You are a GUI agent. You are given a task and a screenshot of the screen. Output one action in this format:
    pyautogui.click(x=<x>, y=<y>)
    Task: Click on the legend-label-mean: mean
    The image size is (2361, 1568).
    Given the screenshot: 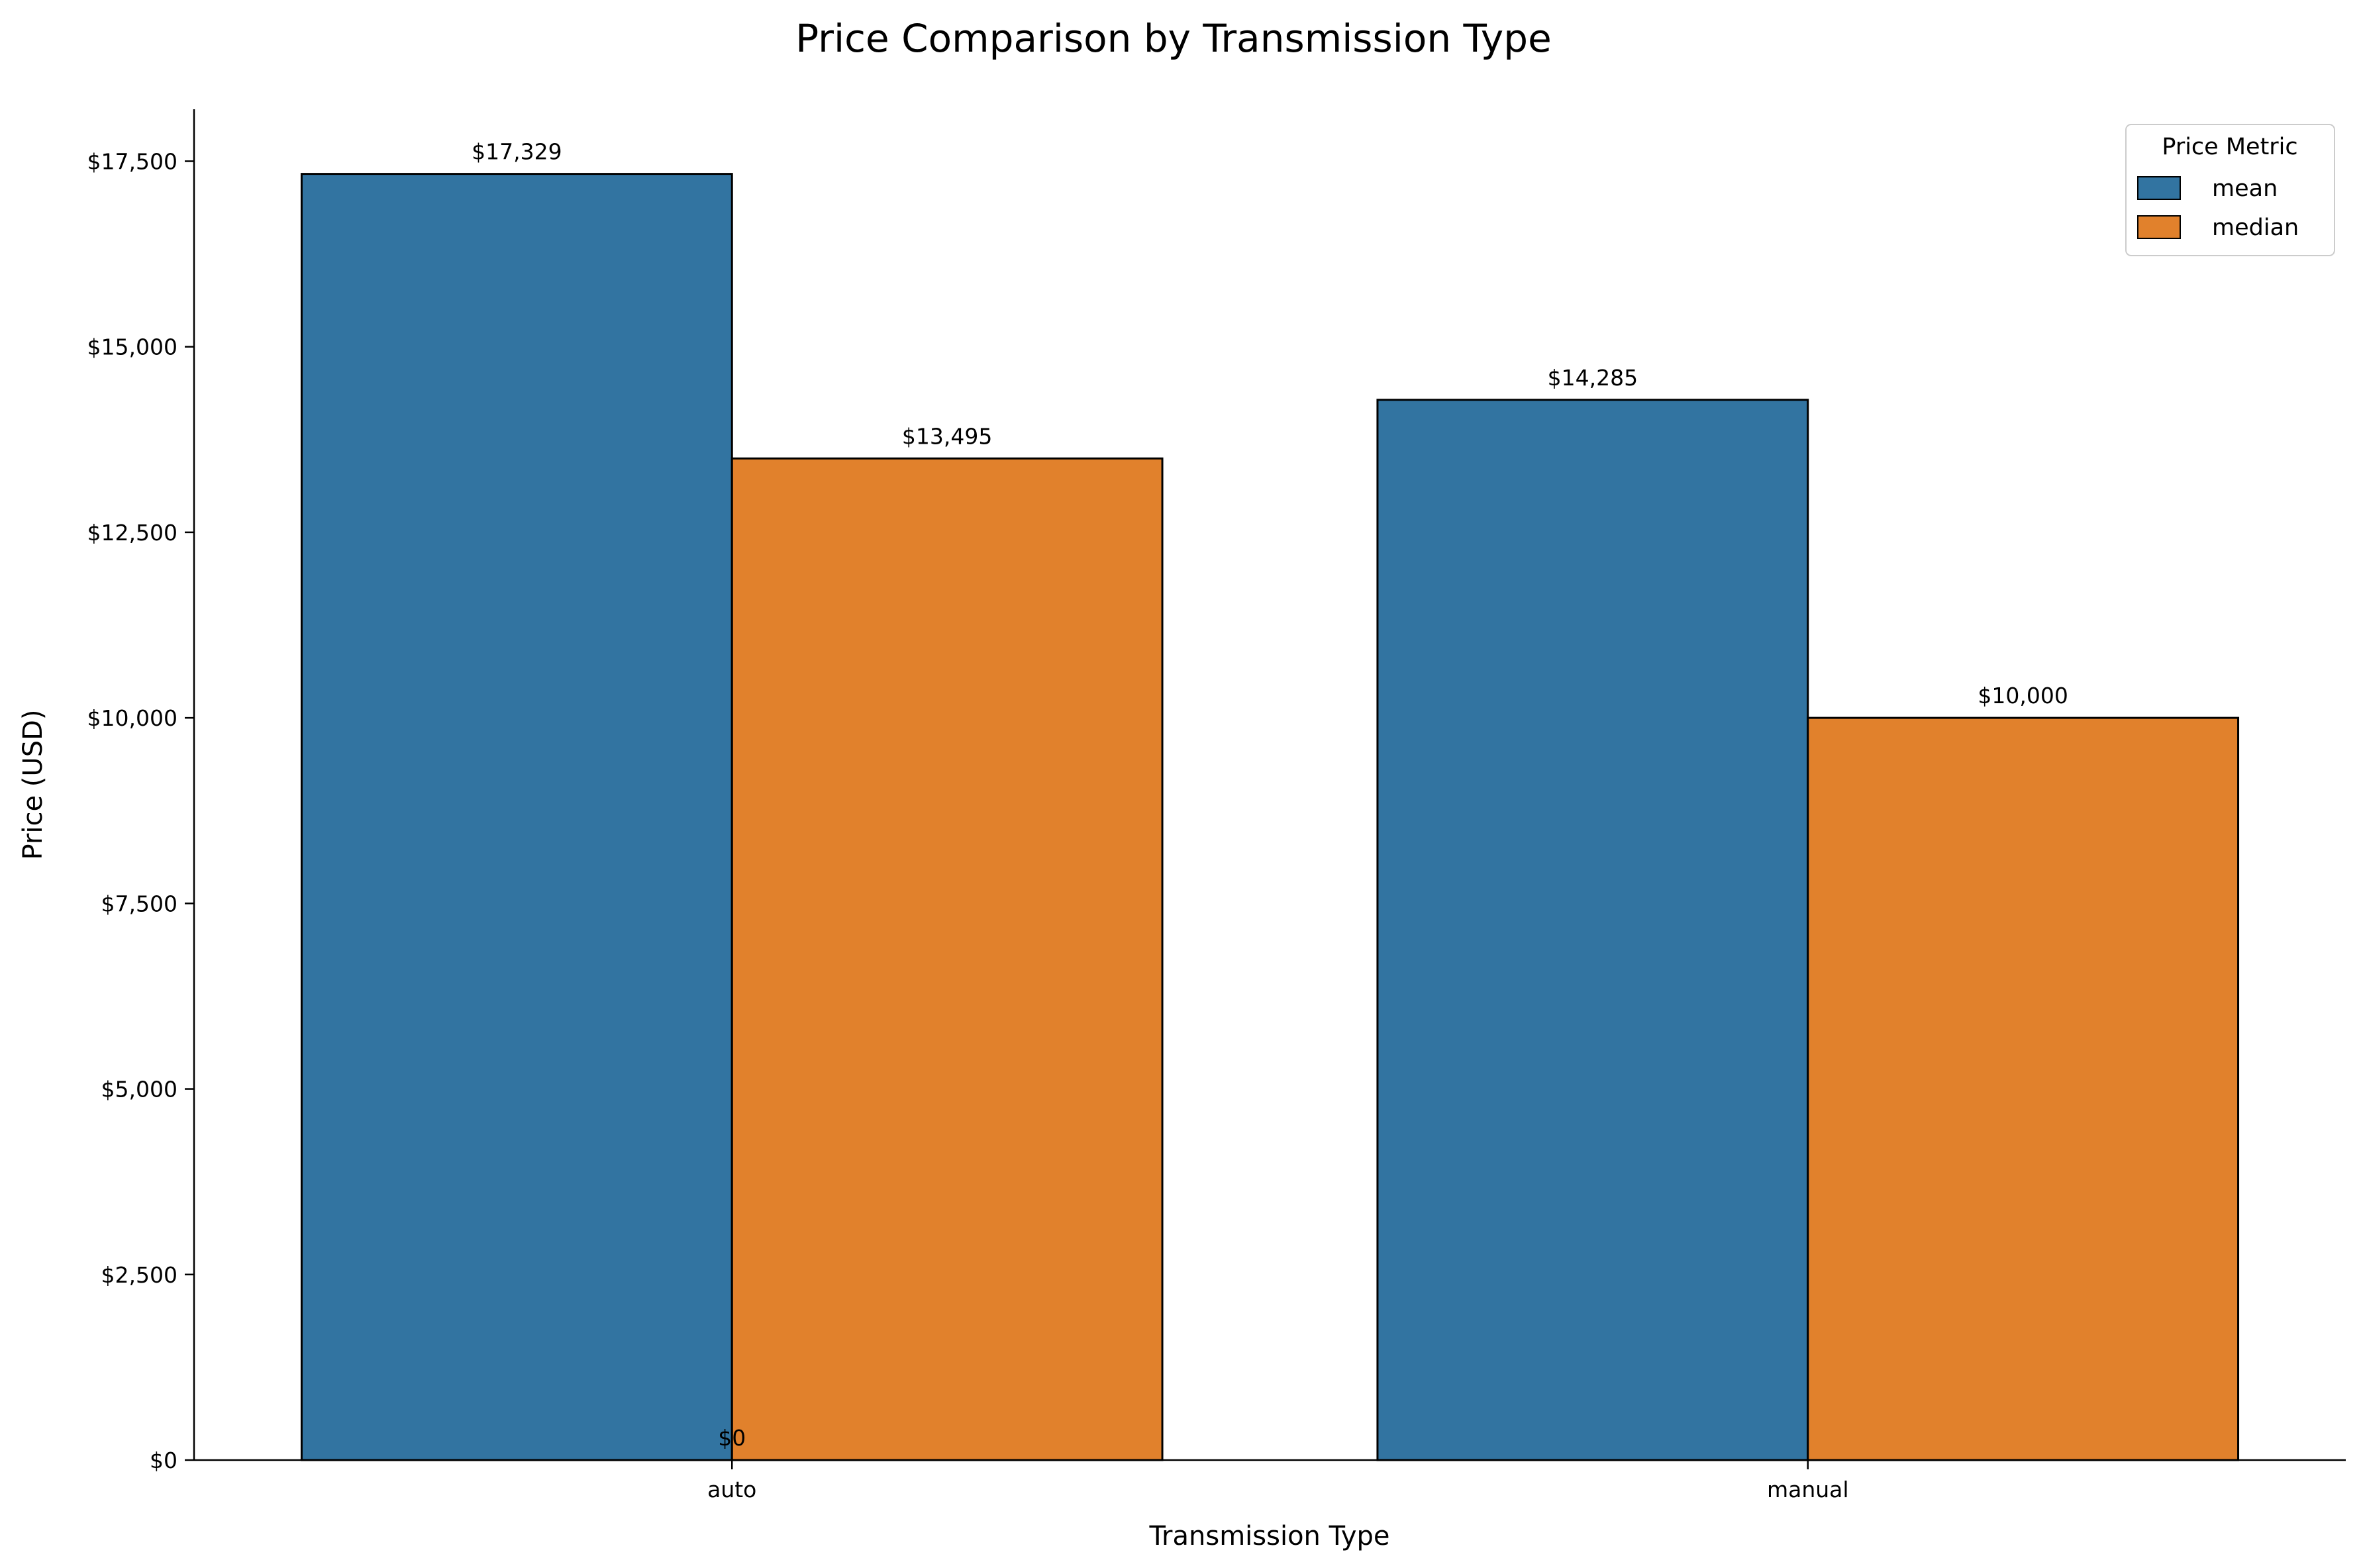 What is the action you would take?
    pyautogui.click(x=2245, y=188)
    